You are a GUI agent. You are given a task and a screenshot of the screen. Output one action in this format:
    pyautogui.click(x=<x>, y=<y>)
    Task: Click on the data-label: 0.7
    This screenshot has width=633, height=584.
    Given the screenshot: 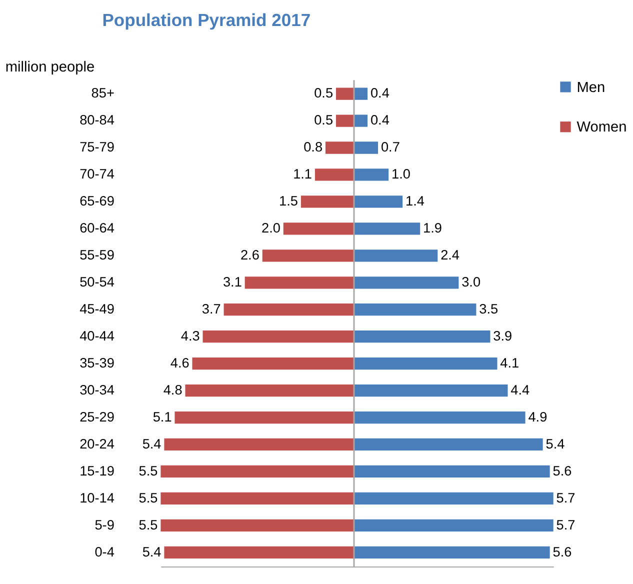 What is the action you would take?
    pyautogui.click(x=390, y=147)
    